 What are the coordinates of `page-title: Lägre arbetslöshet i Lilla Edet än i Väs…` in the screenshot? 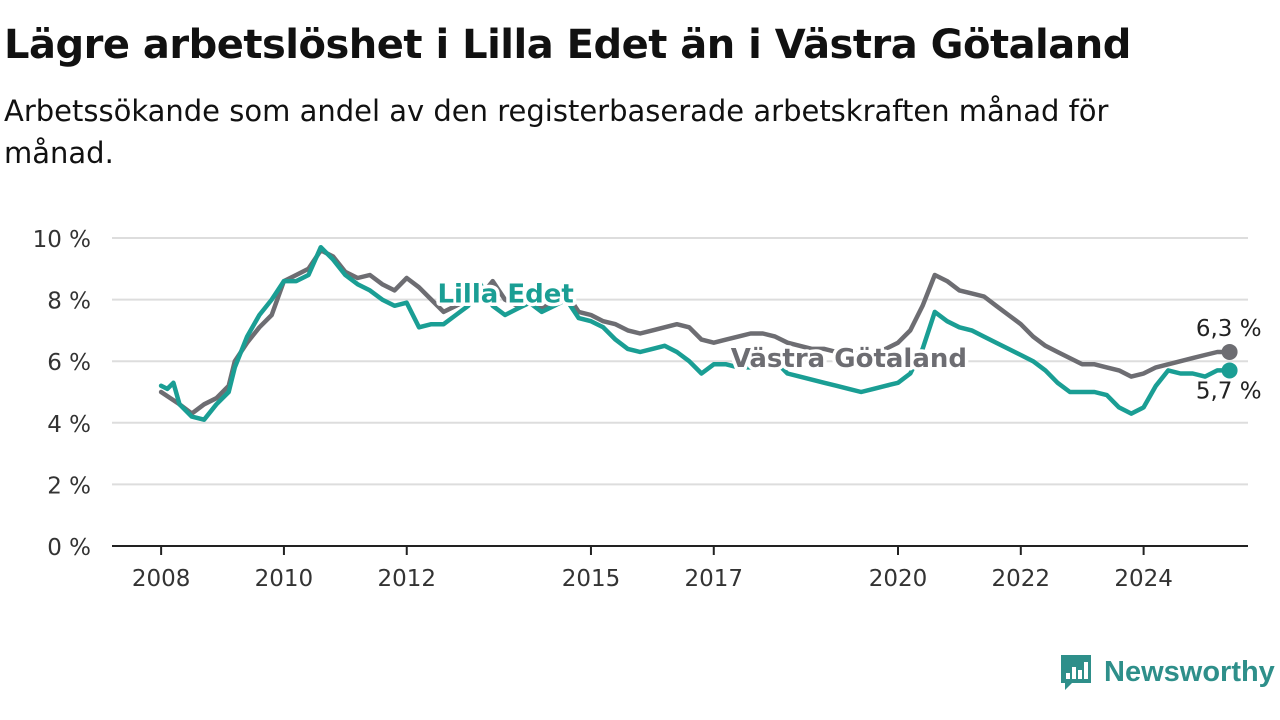 It's located at (567, 45).